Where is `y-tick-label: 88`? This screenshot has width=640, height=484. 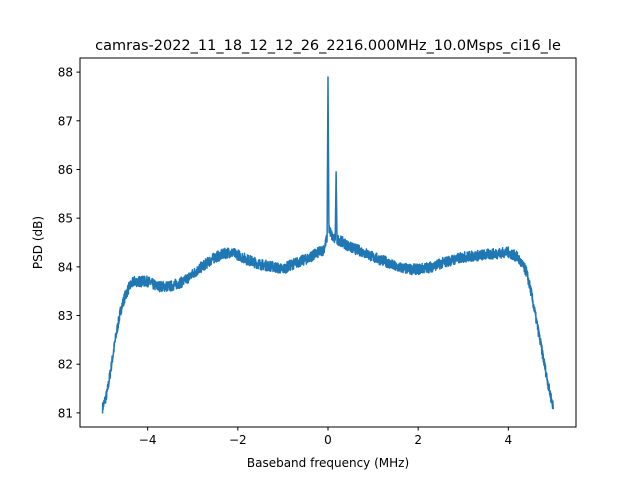
y-tick-label: 88 is located at coordinates (65, 73).